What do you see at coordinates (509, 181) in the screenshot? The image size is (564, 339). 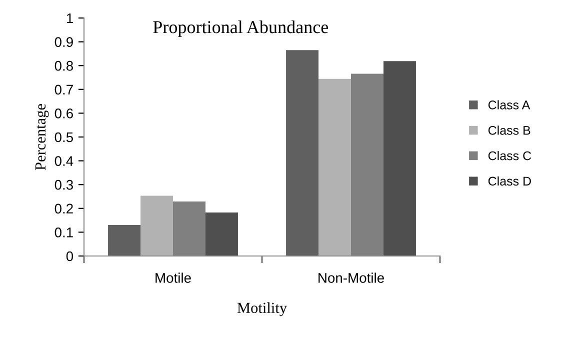 I see `legend-label: Class D` at bounding box center [509, 181].